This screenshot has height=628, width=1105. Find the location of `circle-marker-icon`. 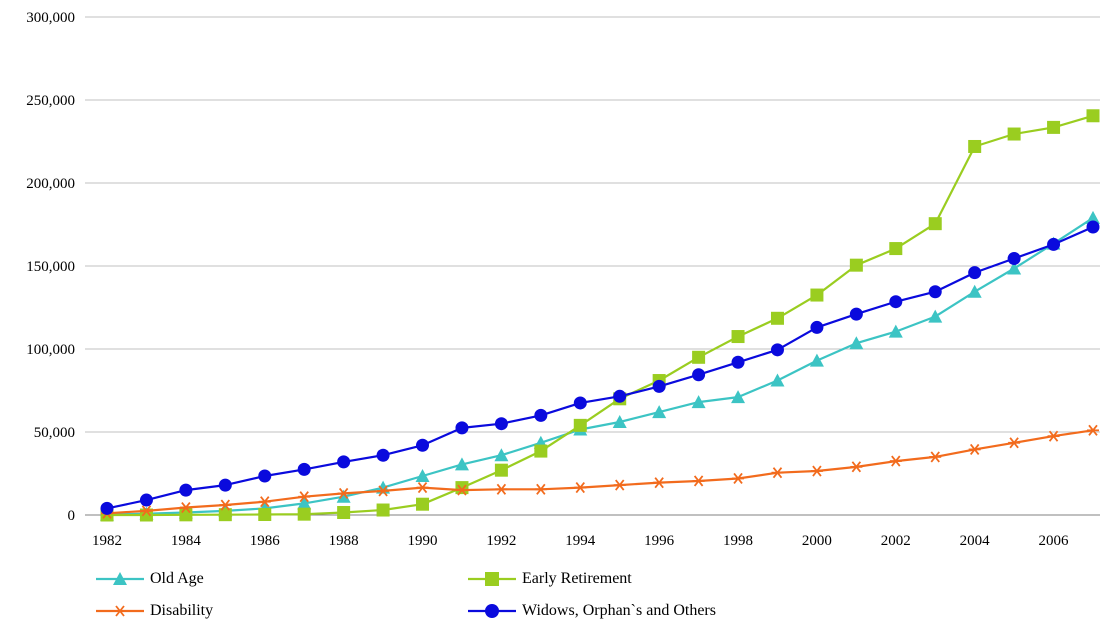

circle-marker-icon is located at coordinates (492, 611).